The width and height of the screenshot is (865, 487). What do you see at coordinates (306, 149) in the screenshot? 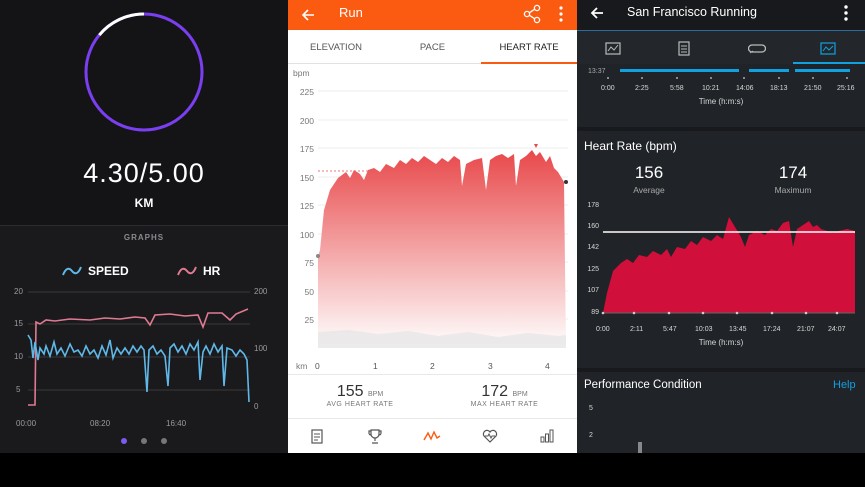
I see `y-tick: 175` at bounding box center [306, 149].